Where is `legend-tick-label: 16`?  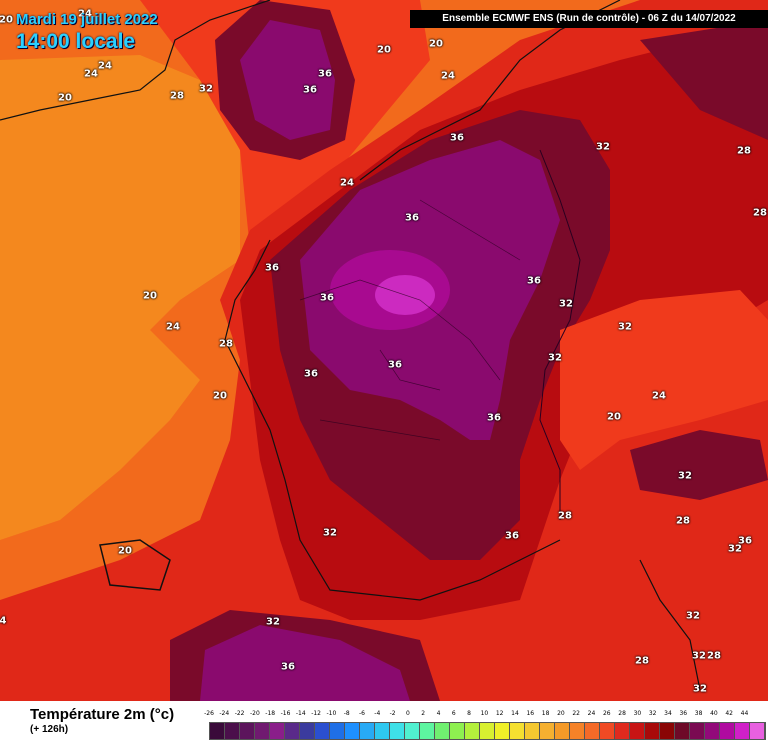
legend-tick-label: 16 is located at coordinates (530, 713).